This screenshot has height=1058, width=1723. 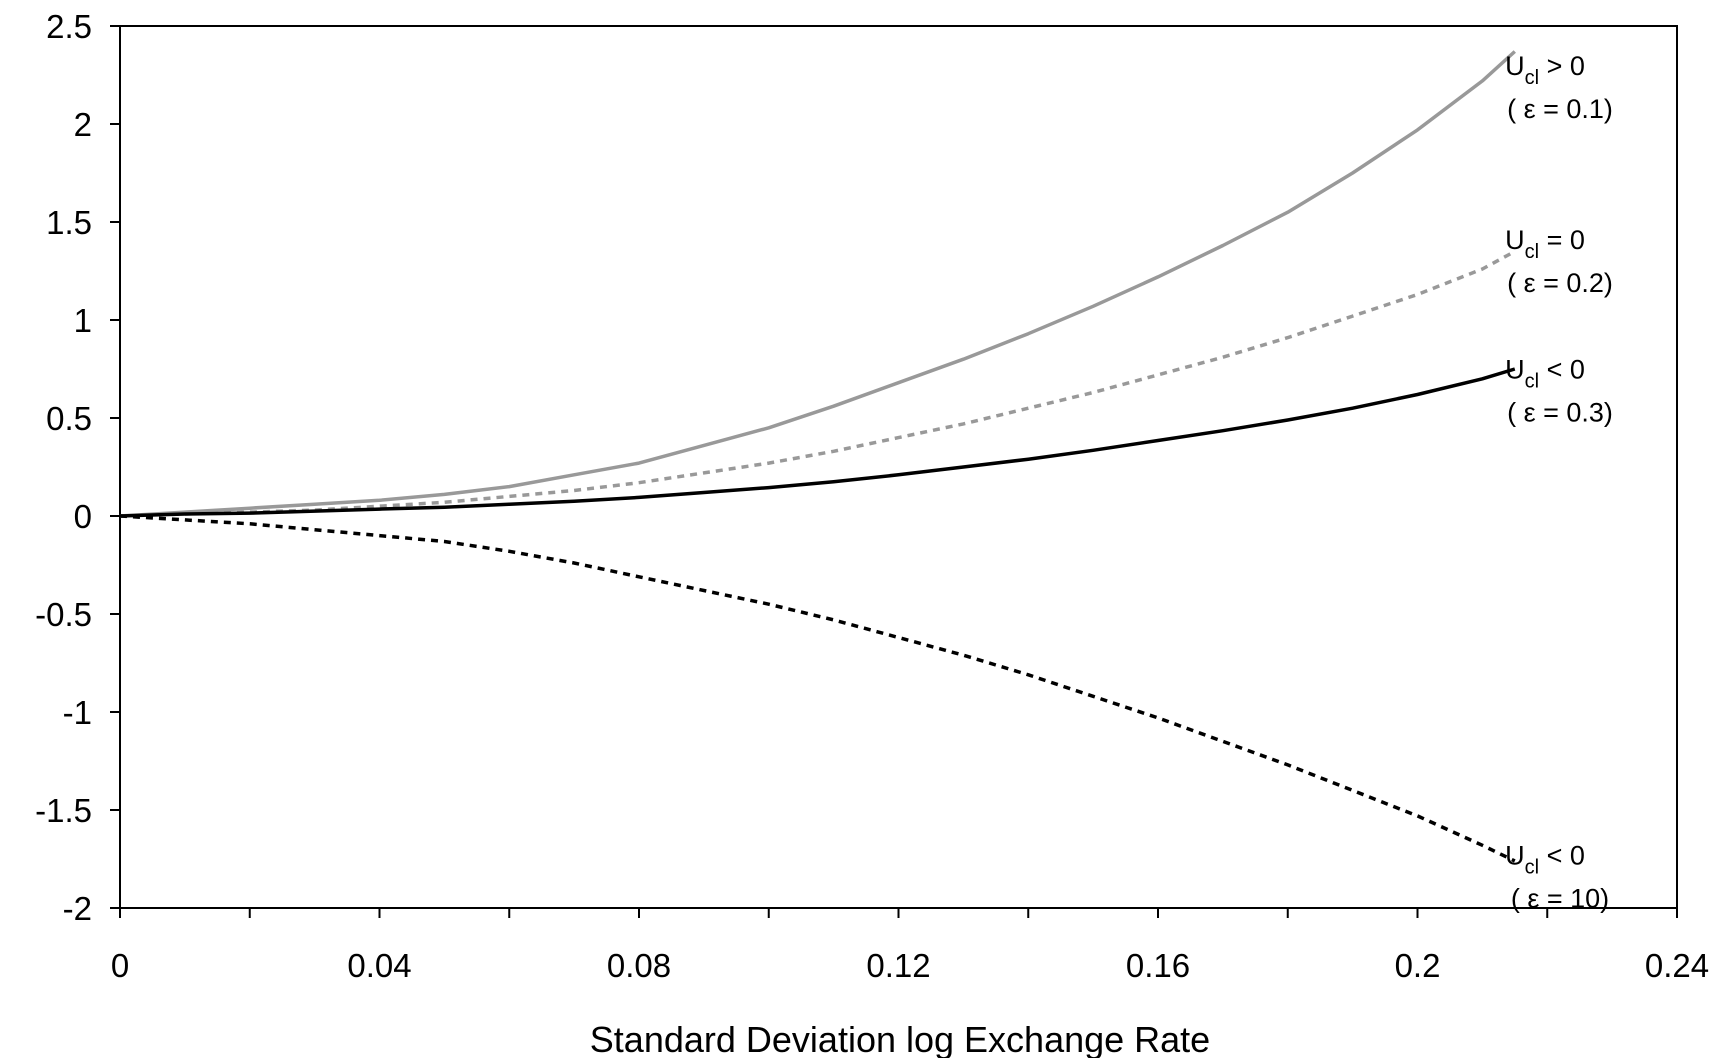 I want to click on x-tick-label: 0.16, so click(x=1158, y=965).